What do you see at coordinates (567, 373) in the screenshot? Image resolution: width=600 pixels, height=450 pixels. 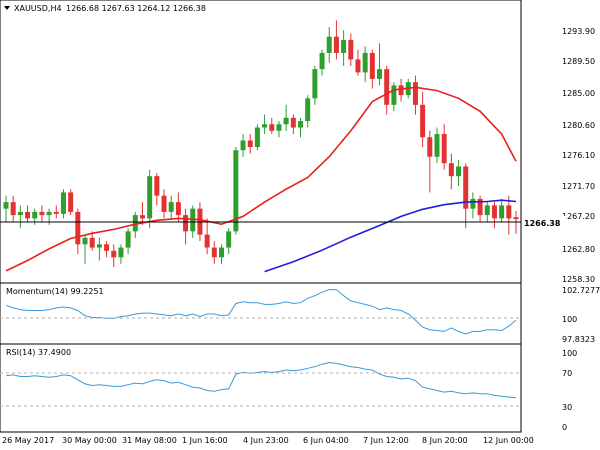 I see `rsi-tick: 70` at bounding box center [567, 373].